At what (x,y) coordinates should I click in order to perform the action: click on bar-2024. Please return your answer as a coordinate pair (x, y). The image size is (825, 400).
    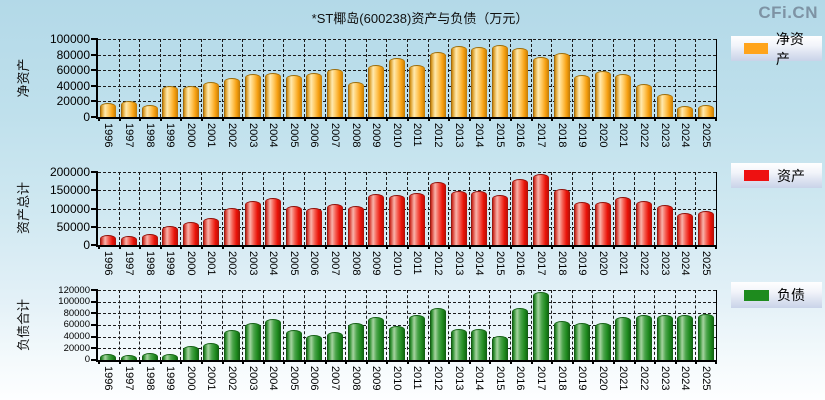
    Looking at the image, I should click on (685, 228).